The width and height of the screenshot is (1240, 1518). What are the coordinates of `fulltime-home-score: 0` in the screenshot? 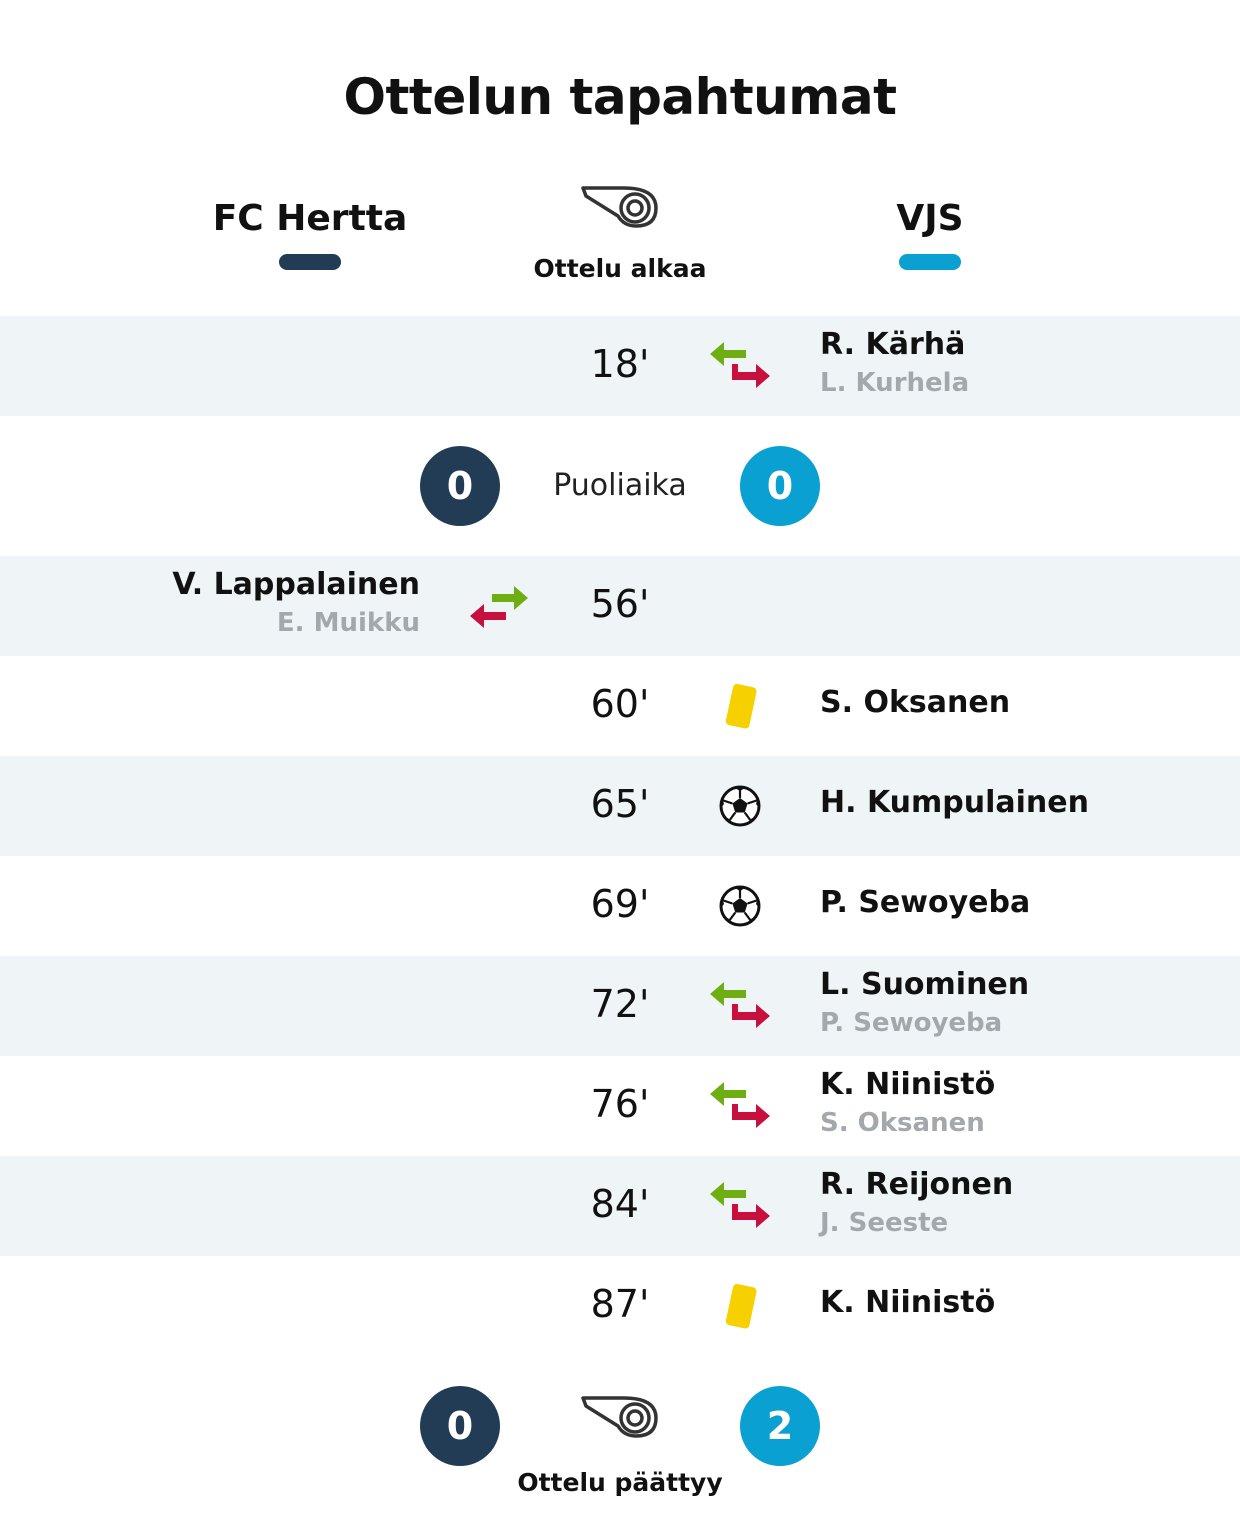 It's located at (460, 1426).